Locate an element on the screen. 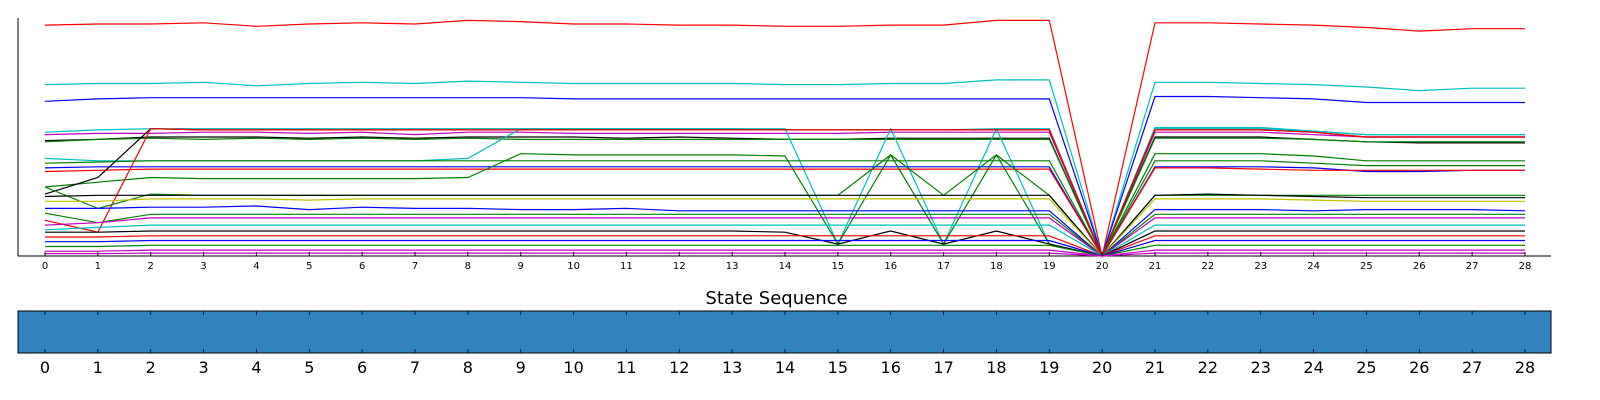  state-tick-label: 15 is located at coordinates (838, 367).